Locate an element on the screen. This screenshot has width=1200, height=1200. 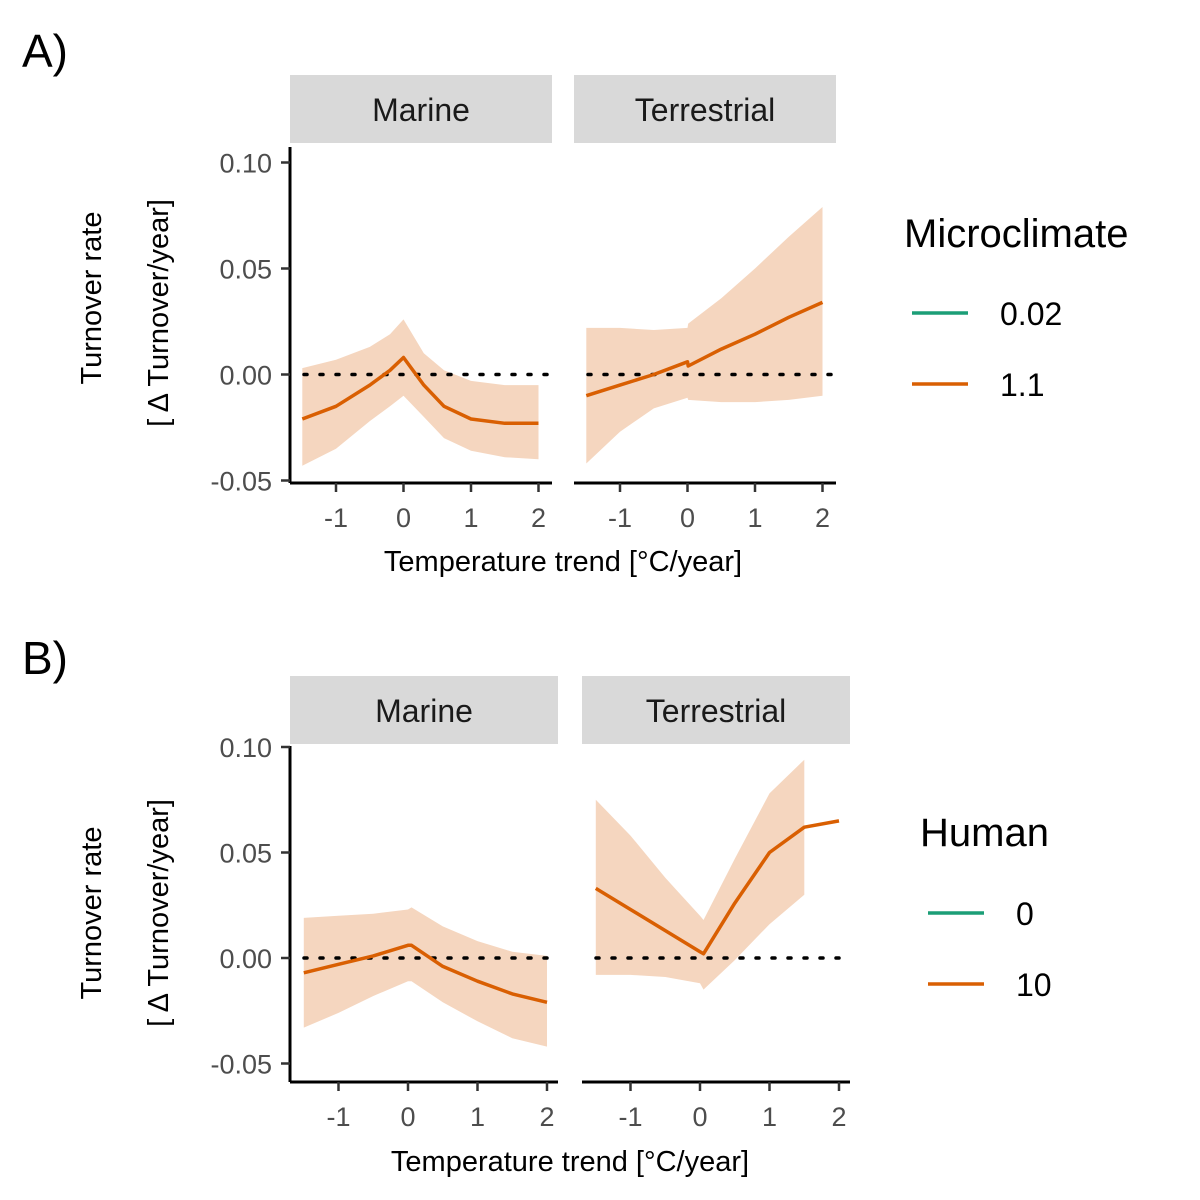
legend-b: Human 0 10 is located at coordinates (986, 907).